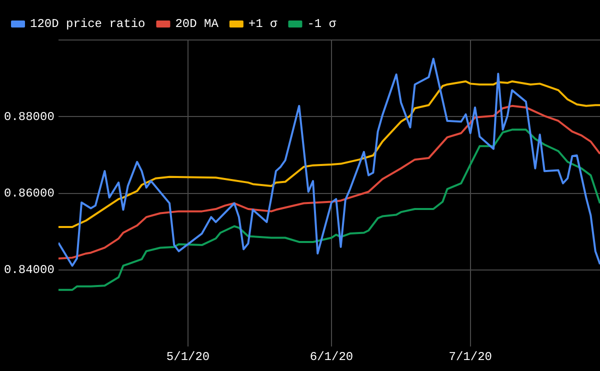 This screenshot has width=600, height=371. Describe the element at coordinates (88, 24) in the screenshot. I see `legend-label: 120D price ratio` at that location.